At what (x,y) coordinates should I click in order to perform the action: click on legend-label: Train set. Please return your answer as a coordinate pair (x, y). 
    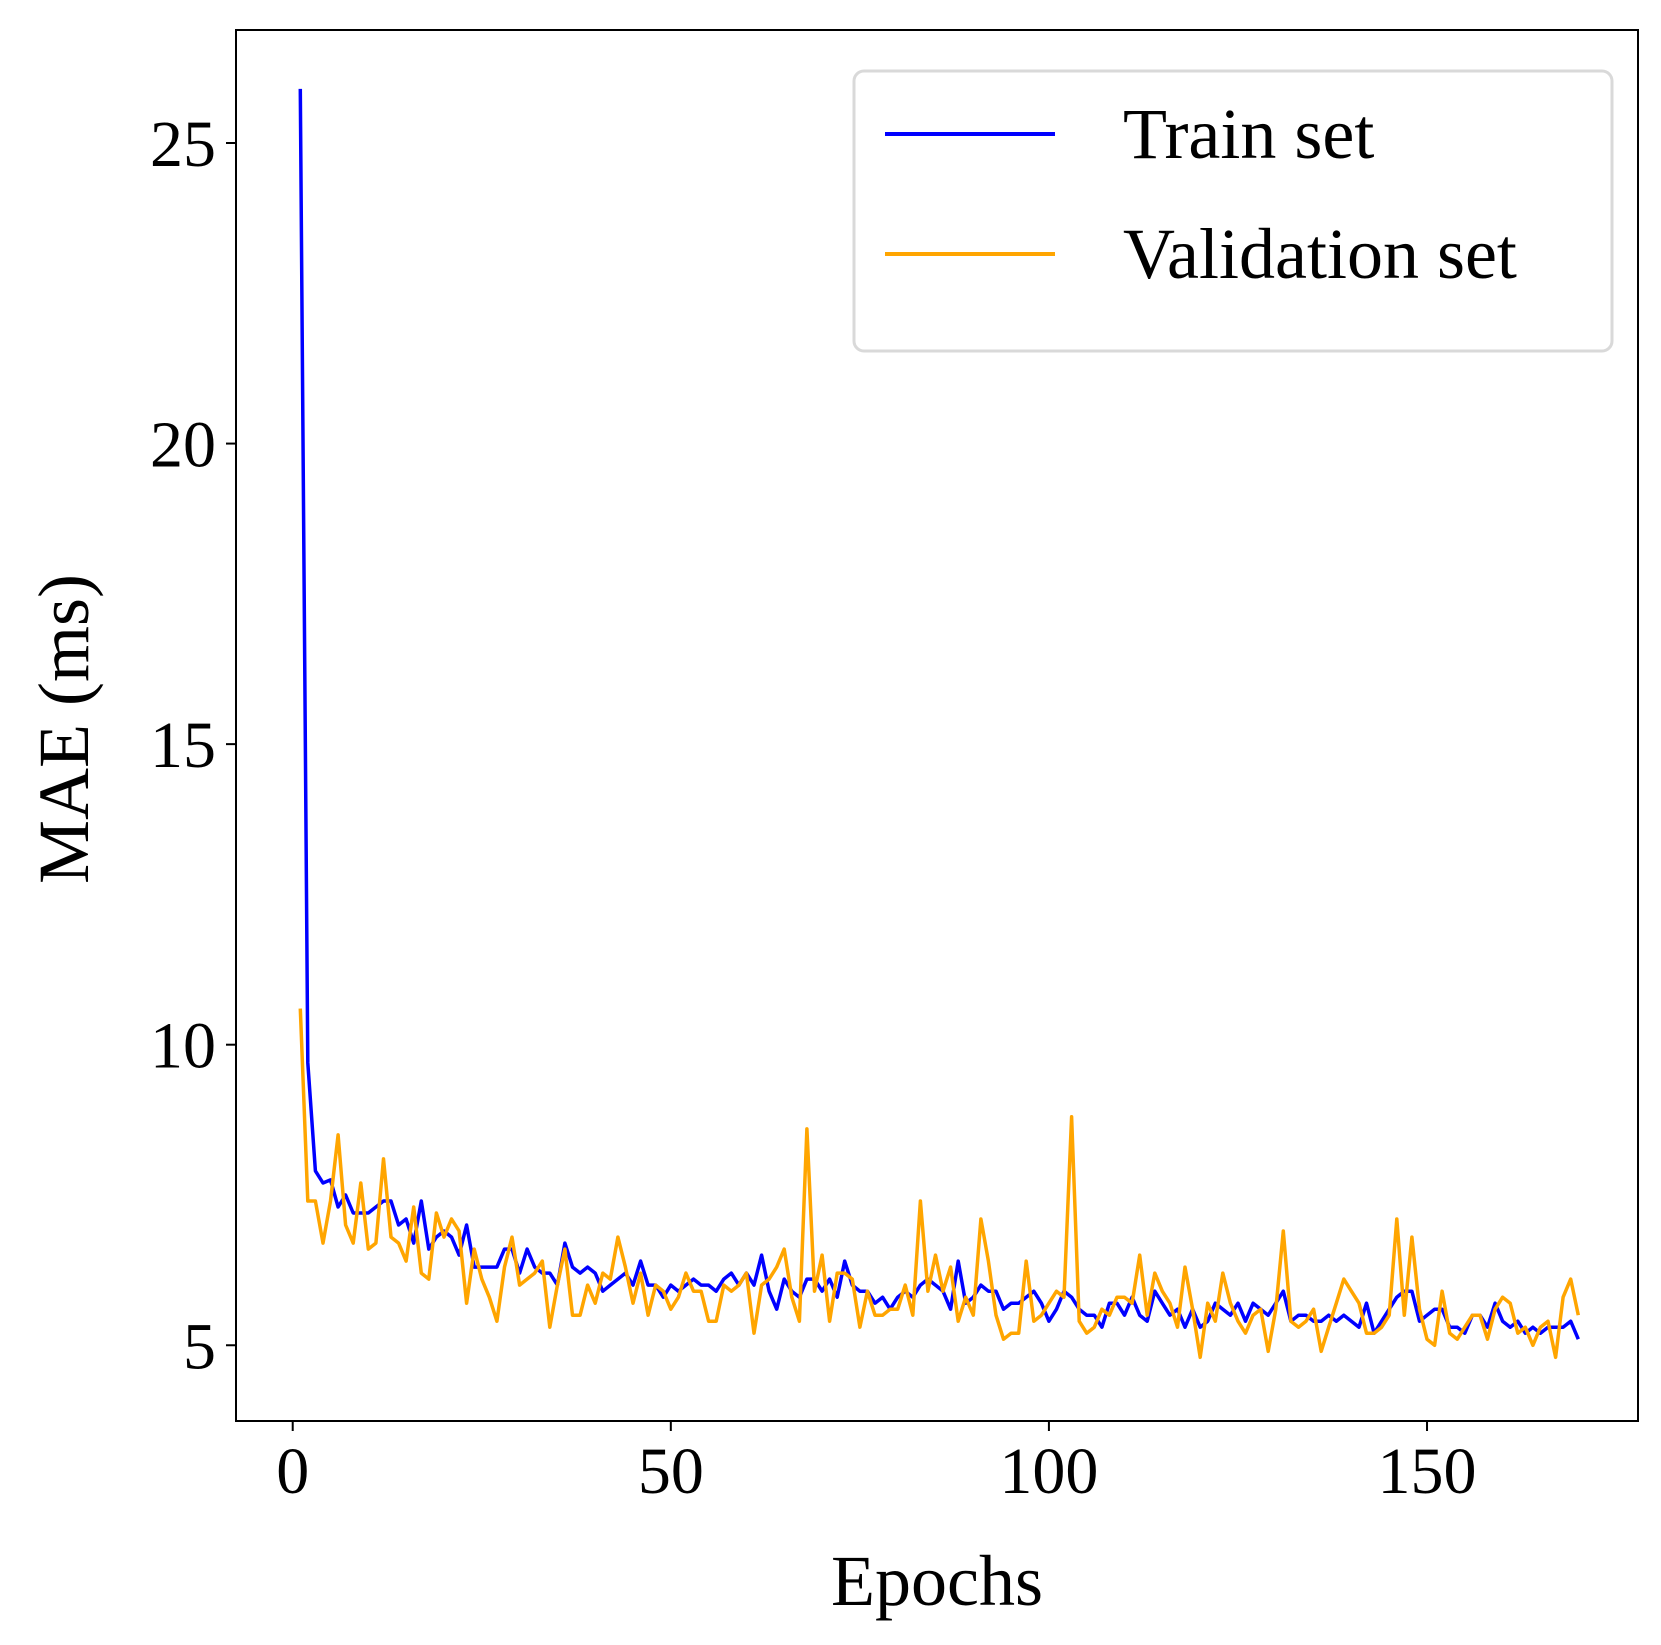
    Looking at the image, I should click on (1248, 134).